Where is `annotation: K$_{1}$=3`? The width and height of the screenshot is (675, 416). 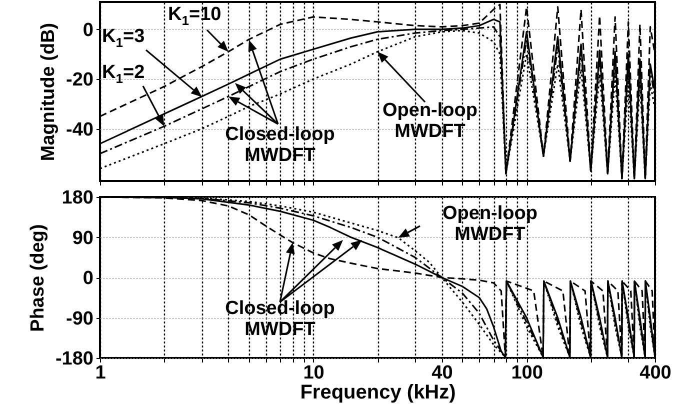 annotation: K$_{1}$=3 is located at coordinates (123, 39).